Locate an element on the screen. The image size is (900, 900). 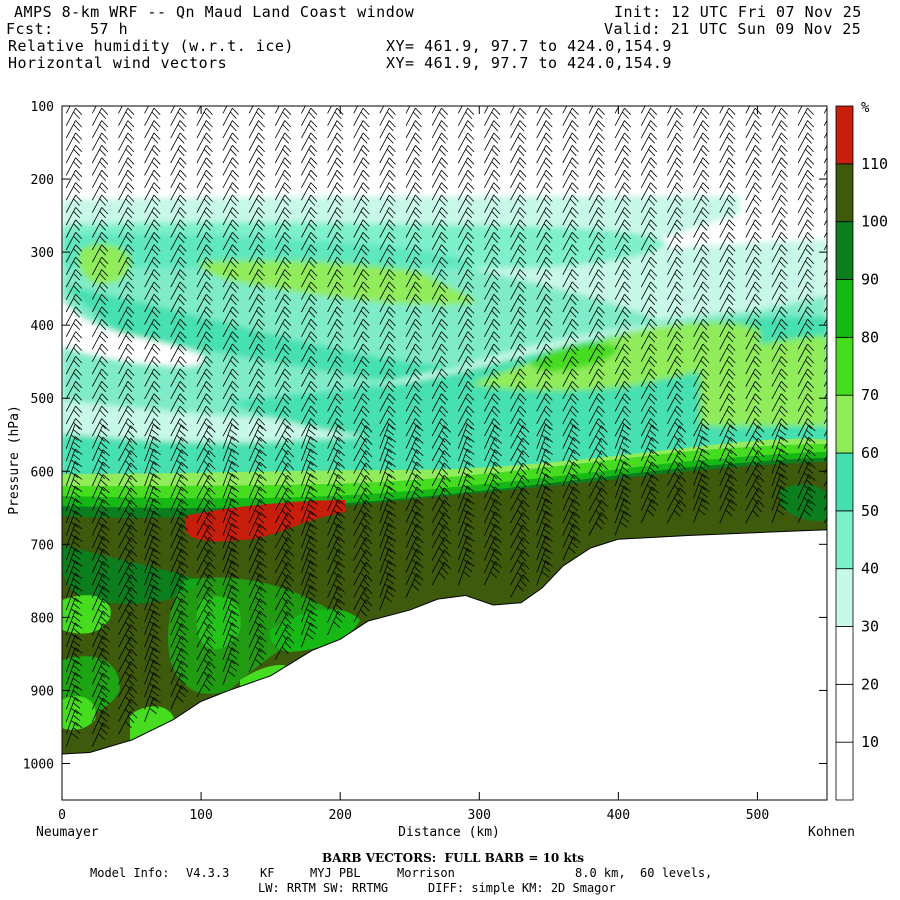
y-tick-label: 1000 is located at coordinates (38, 764).